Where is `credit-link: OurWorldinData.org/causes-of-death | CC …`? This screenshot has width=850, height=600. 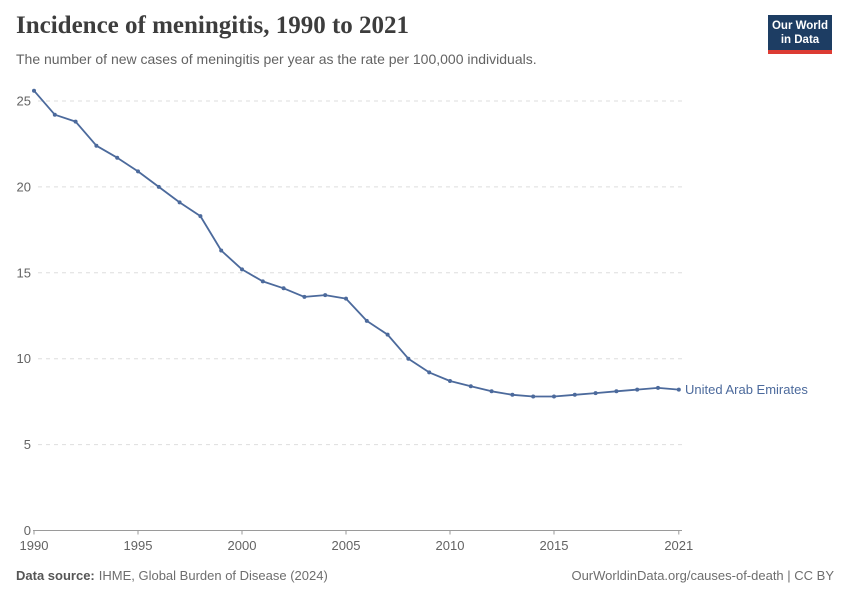
credit-link: OurWorldinData.org/causes-of-death | CC … is located at coordinates (702, 575).